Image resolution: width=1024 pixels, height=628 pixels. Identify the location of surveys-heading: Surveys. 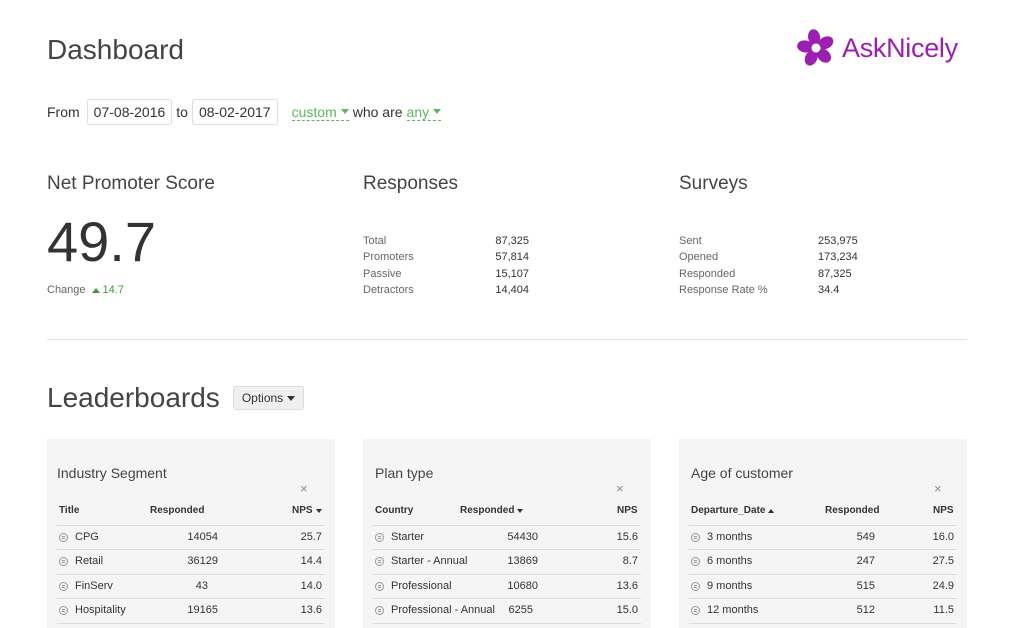
(713, 183).